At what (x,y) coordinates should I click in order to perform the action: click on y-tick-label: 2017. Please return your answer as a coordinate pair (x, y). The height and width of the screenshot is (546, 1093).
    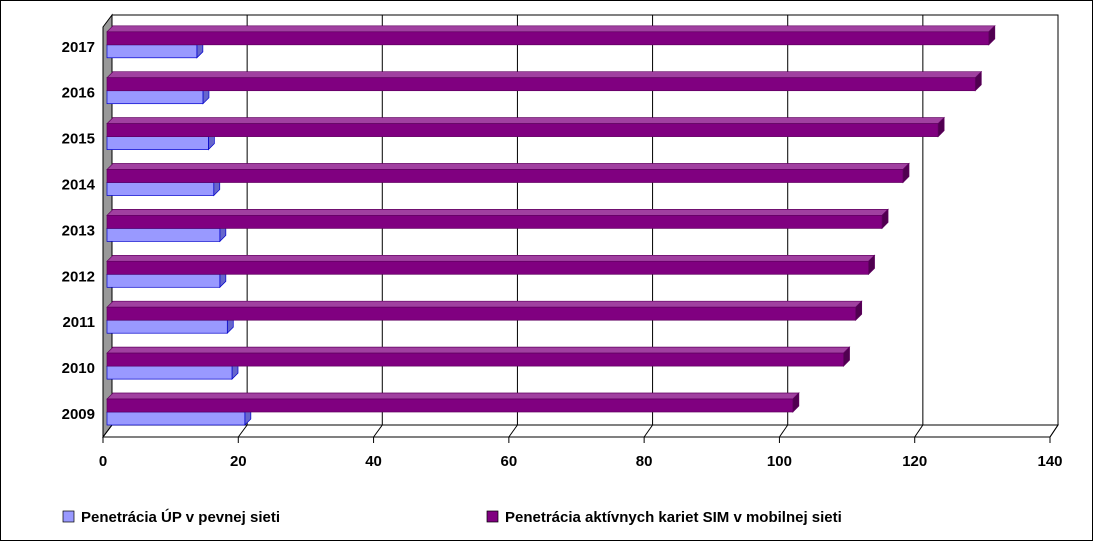
    Looking at the image, I should click on (78, 47).